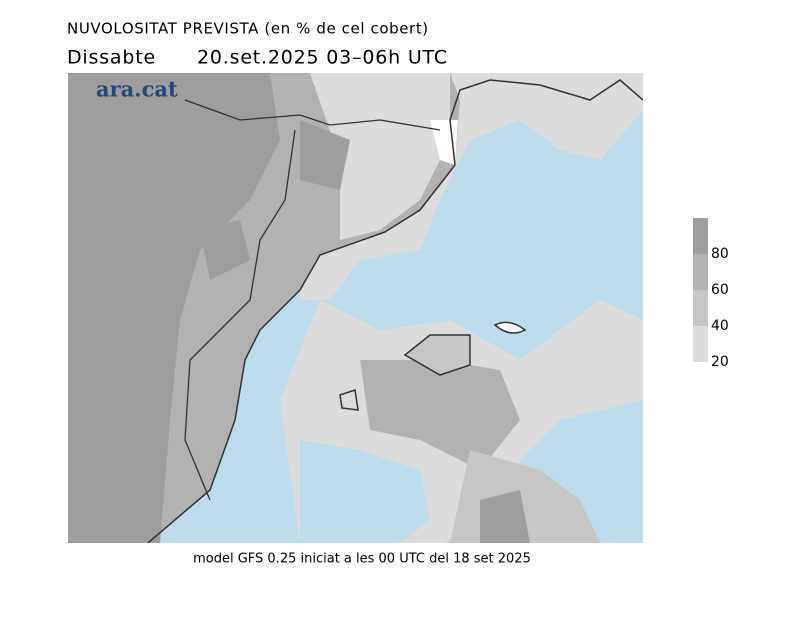 The image size is (800, 617). Describe the element at coordinates (111, 58) in the screenshot. I see `day: Dissabte` at that location.